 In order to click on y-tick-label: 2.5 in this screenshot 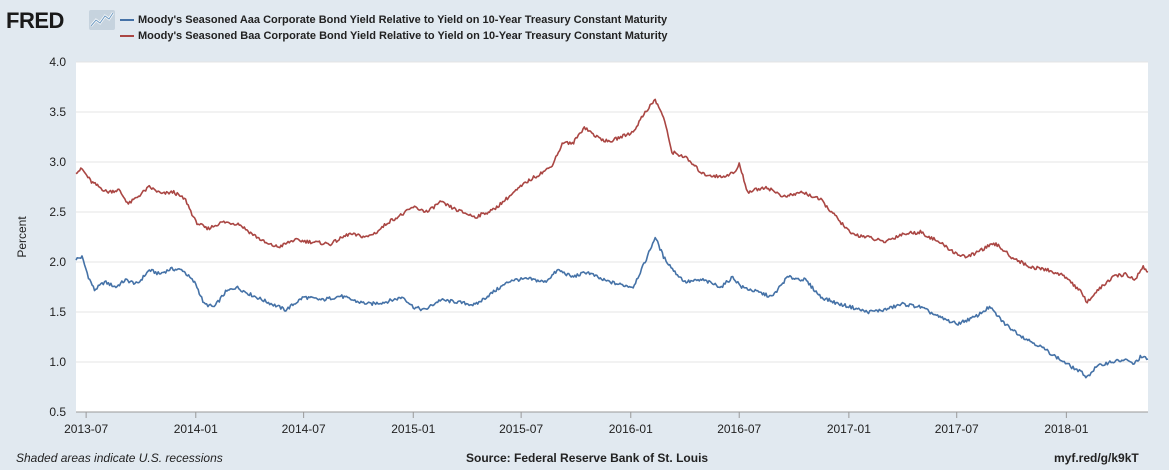, I will do `click(57, 212)`.